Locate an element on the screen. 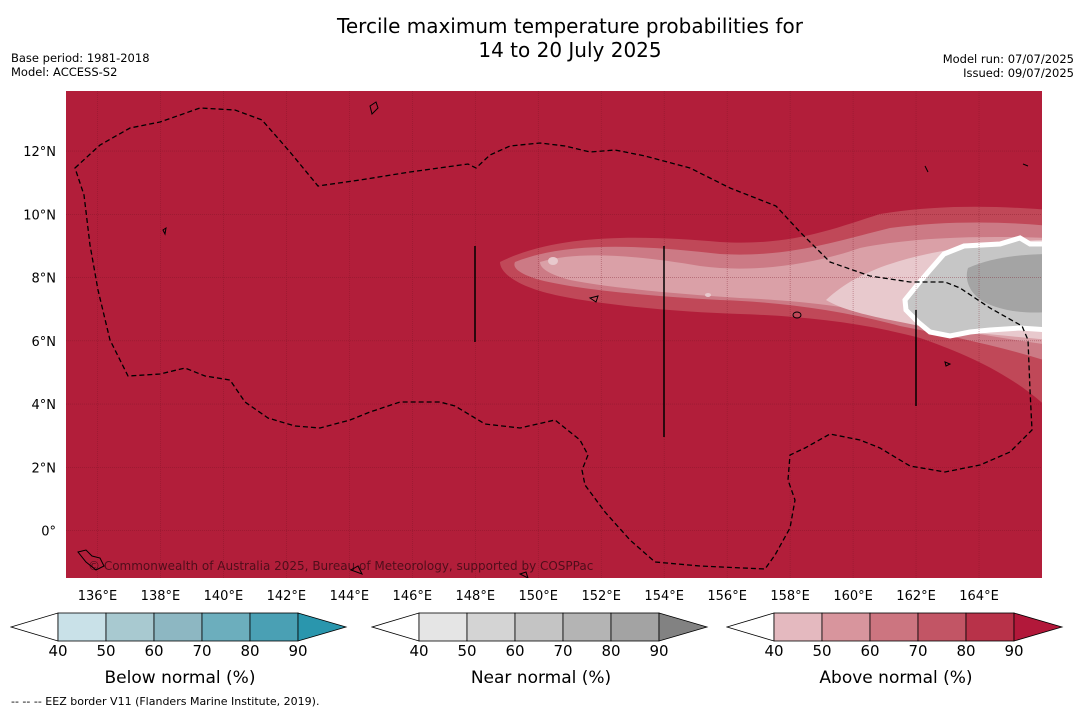 This screenshot has height=713, width=1085. legend-above-normal is located at coordinates (896, 628).